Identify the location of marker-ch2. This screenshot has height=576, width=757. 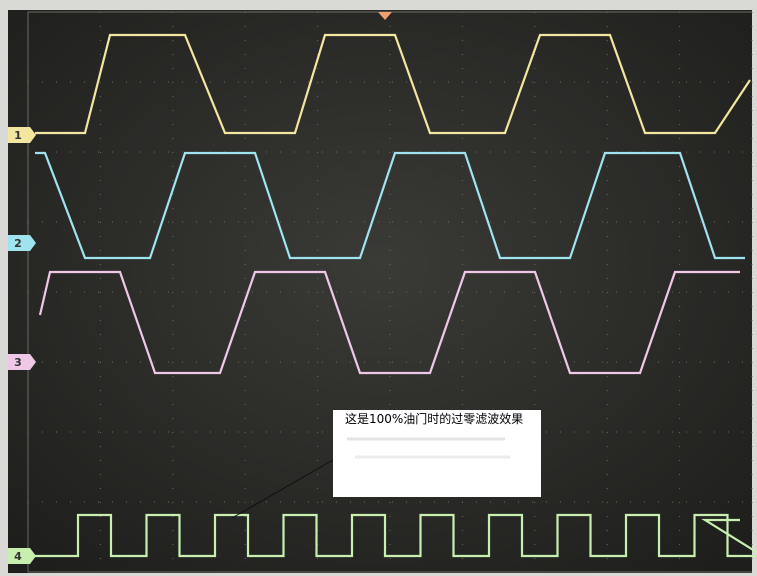
(22, 243).